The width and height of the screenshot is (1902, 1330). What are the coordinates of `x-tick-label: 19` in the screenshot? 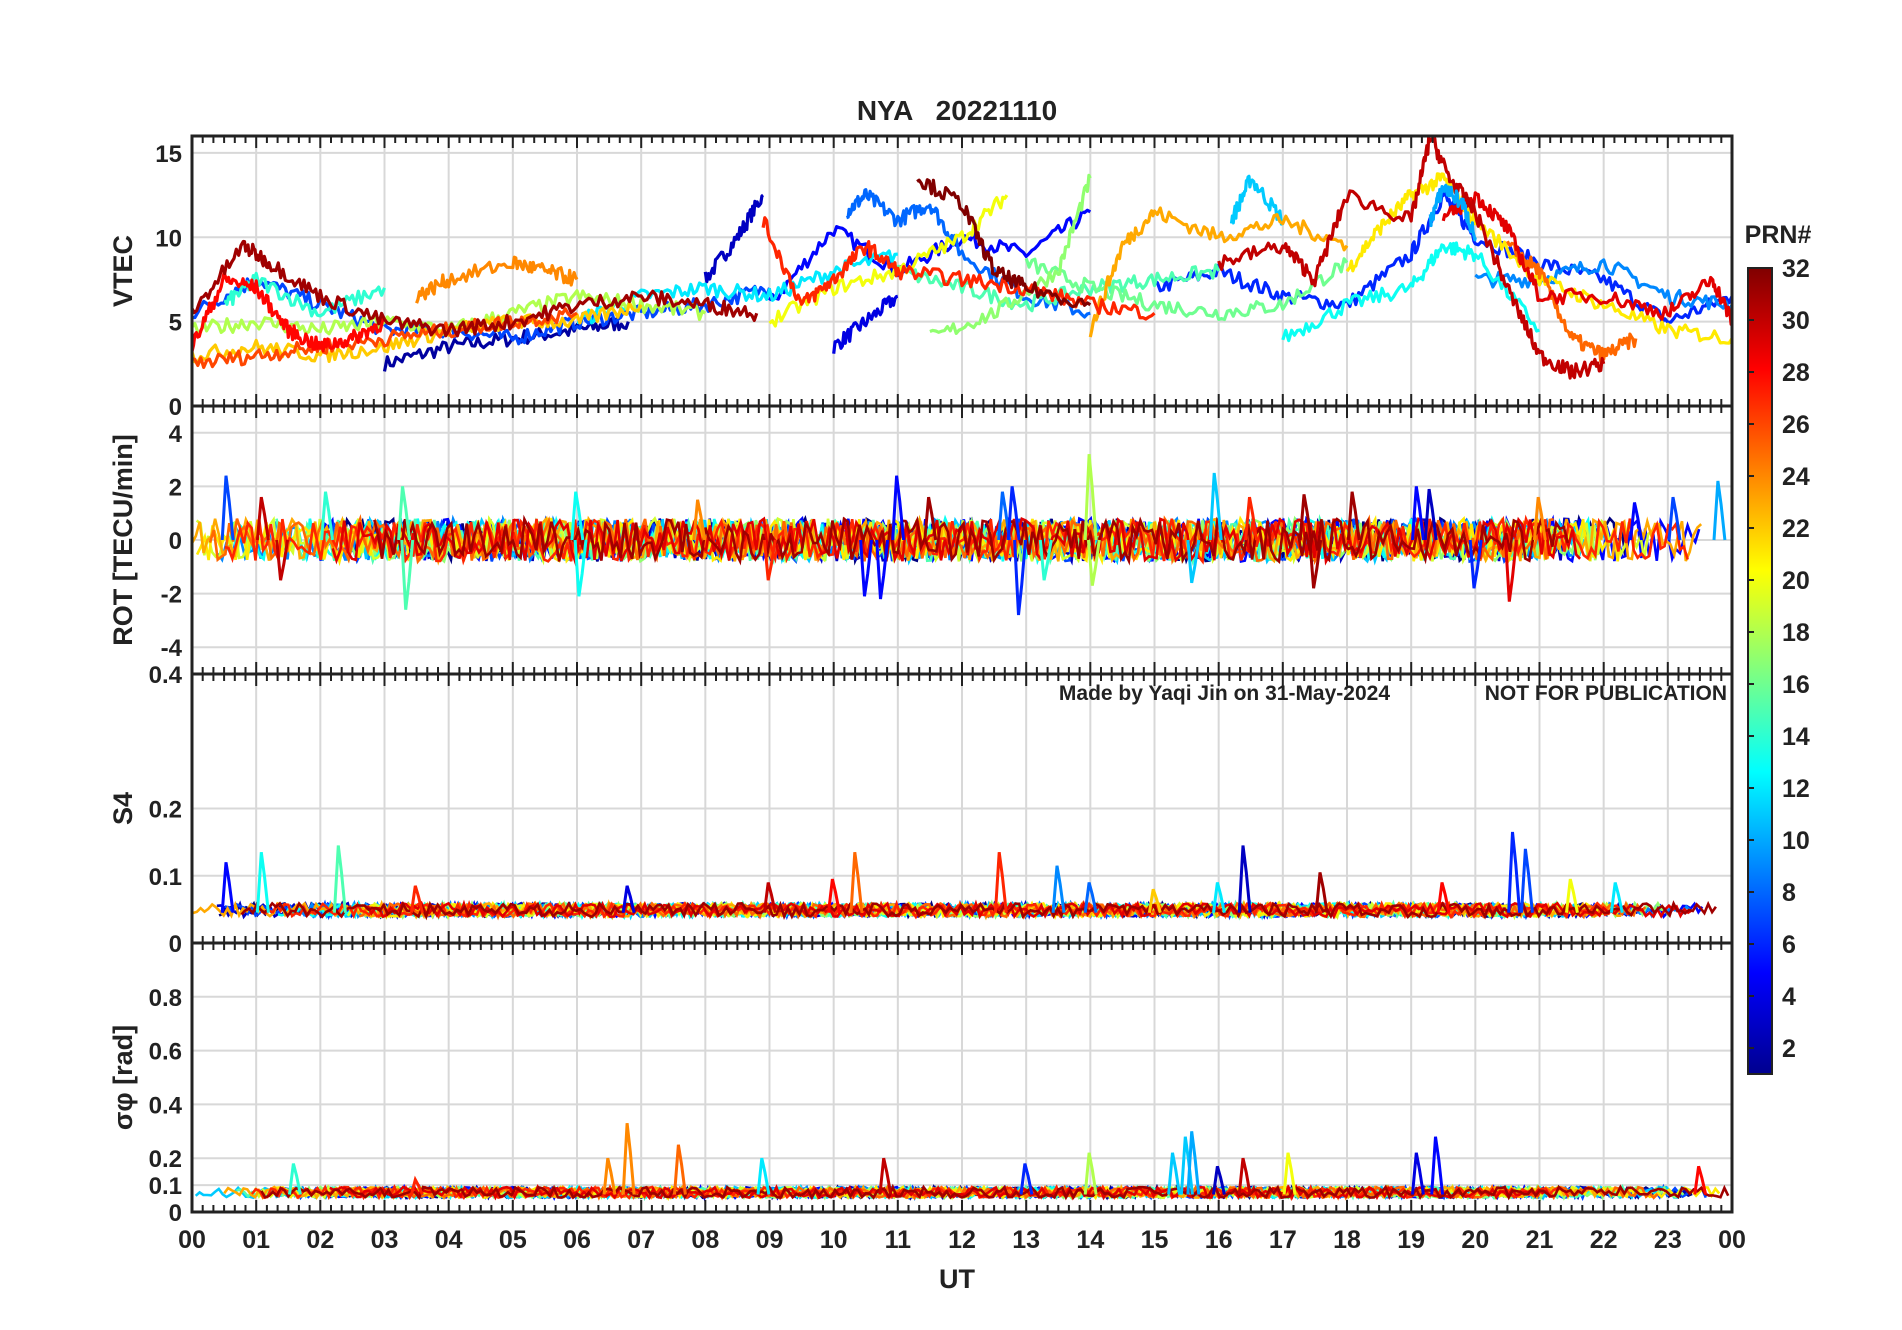 It's located at (1411, 1240).